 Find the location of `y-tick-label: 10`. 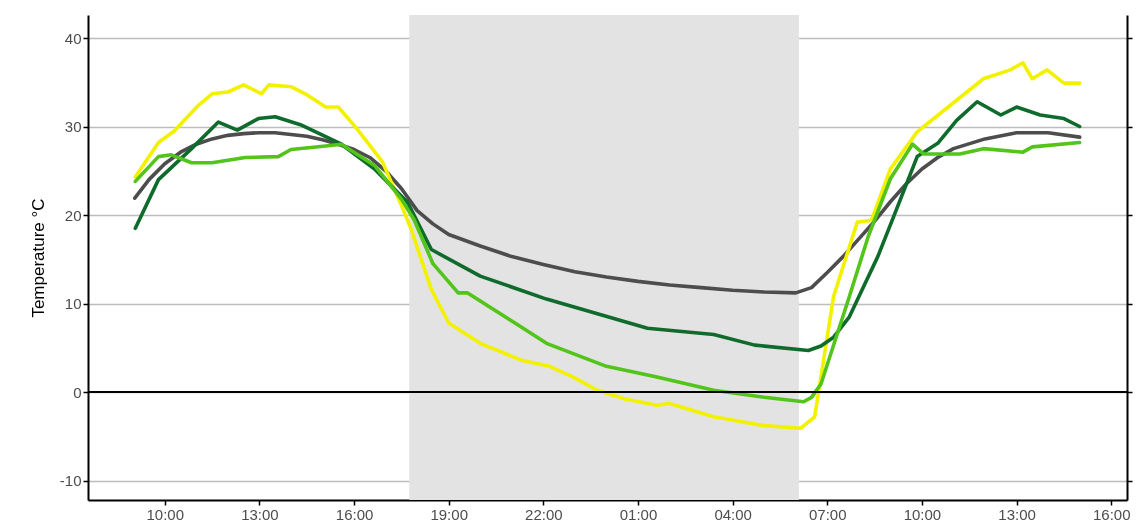

y-tick-label: 10 is located at coordinates (73, 304).